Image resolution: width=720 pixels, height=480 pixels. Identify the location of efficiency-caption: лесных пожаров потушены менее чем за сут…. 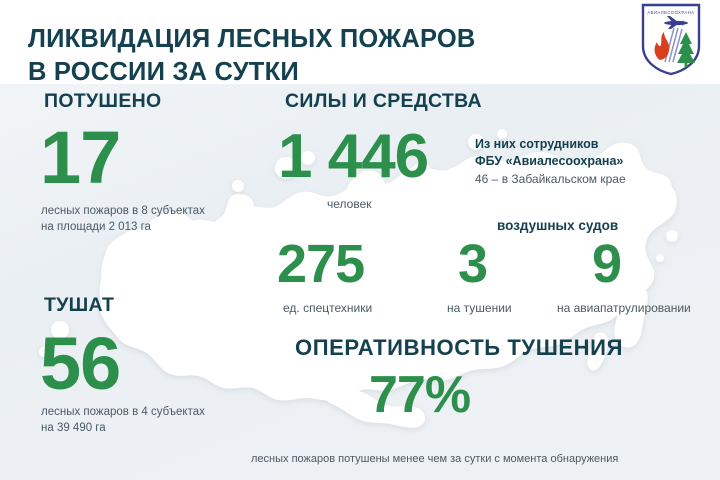
(435, 459).